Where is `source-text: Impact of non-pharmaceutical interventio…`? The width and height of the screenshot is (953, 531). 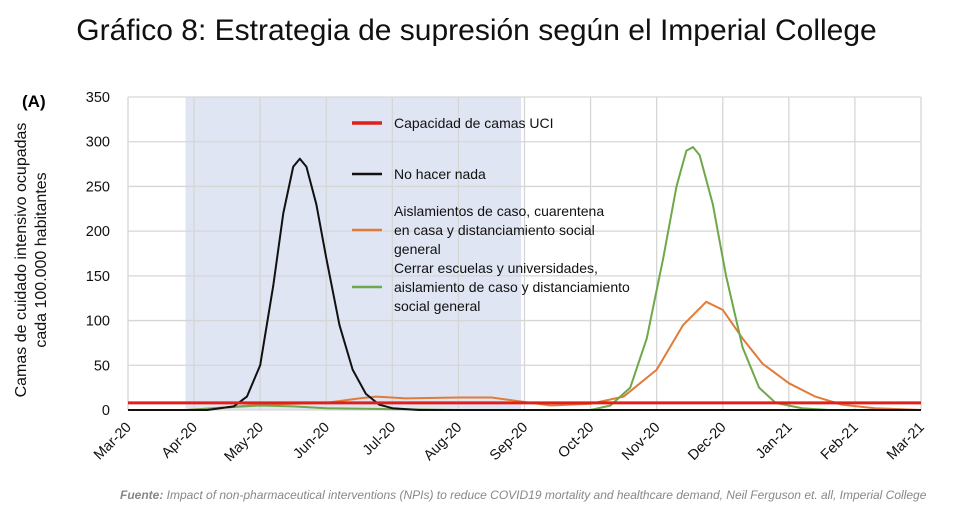 source-text: Impact of non-pharmaceutical interventio… is located at coordinates (545, 495).